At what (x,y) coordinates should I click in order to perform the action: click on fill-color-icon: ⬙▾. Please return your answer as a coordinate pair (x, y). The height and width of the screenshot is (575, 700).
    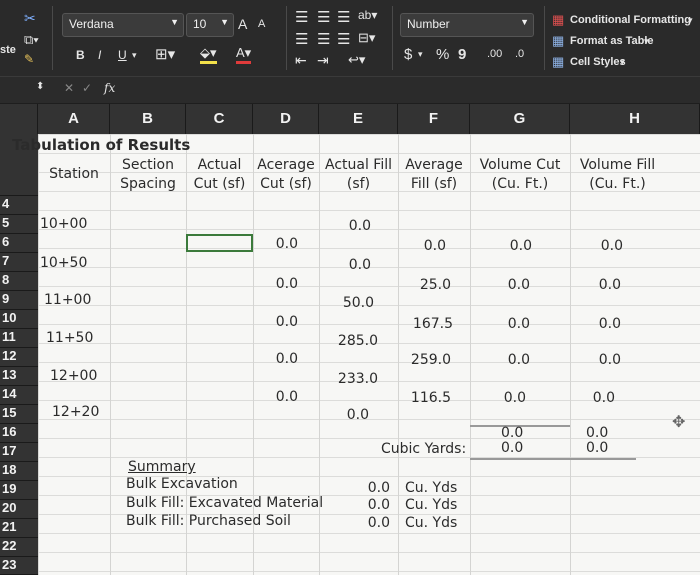
    Looking at the image, I should click on (208, 54).